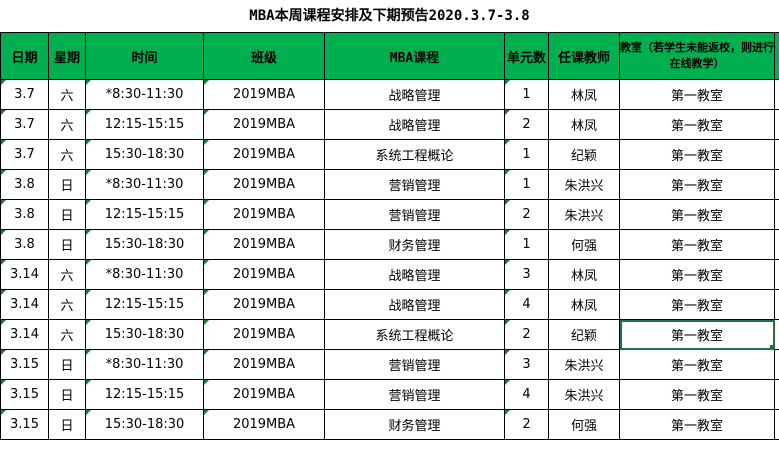  I want to click on fill-handle, so click(772, 347).